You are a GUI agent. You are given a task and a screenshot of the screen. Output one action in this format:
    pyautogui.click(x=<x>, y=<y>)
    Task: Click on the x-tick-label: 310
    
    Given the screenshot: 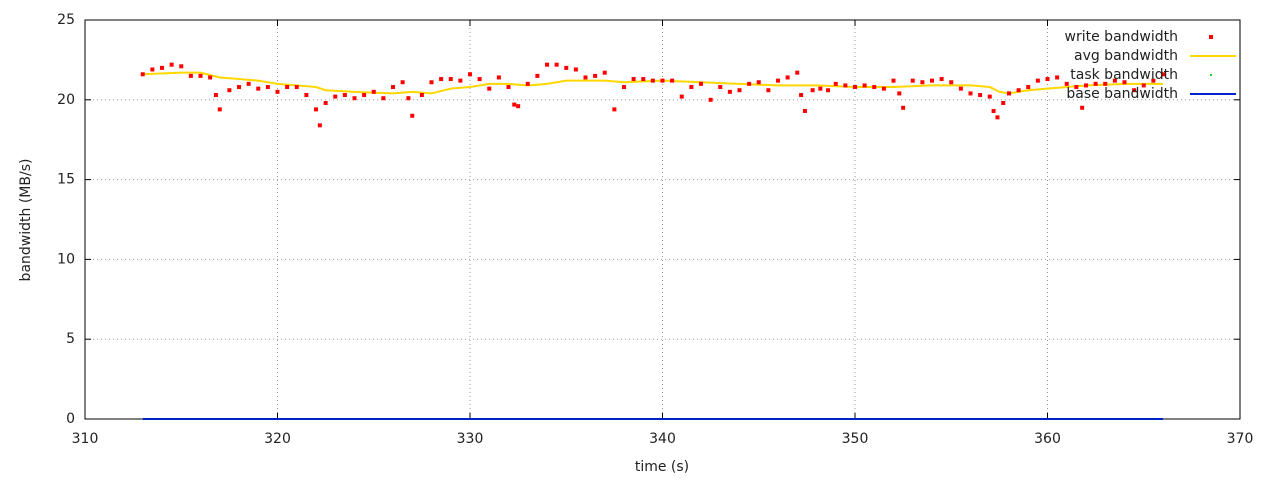 What is the action you would take?
    pyautogui.click(x=85, y=439)
    